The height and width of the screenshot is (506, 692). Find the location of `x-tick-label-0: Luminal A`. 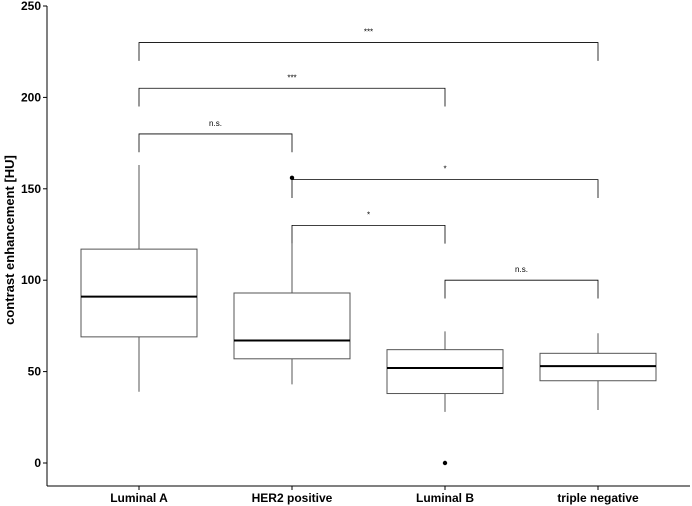

x-tick-label-0: Luminal A is located at coordinates (139, 498).